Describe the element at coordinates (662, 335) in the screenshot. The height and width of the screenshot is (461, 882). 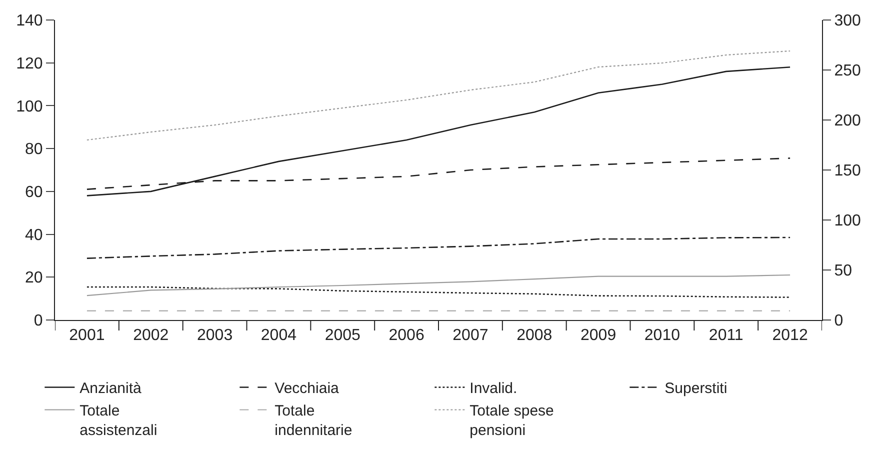
I see `x-tick-label: 2010` at that location.